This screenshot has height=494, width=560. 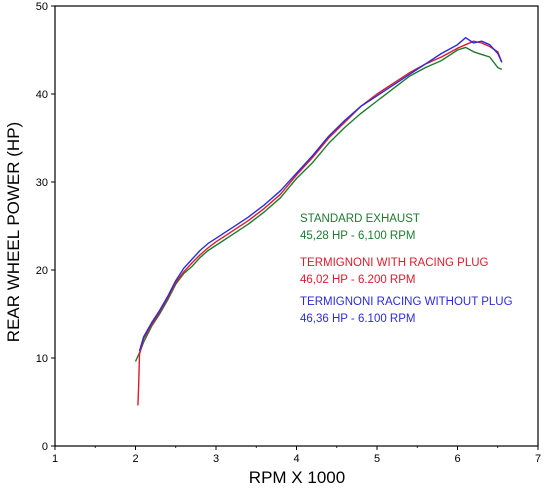 I want to click on legend-name-3: TERMIGNONI RACING WITHOUT PLUG, so click(x=406, y=302).